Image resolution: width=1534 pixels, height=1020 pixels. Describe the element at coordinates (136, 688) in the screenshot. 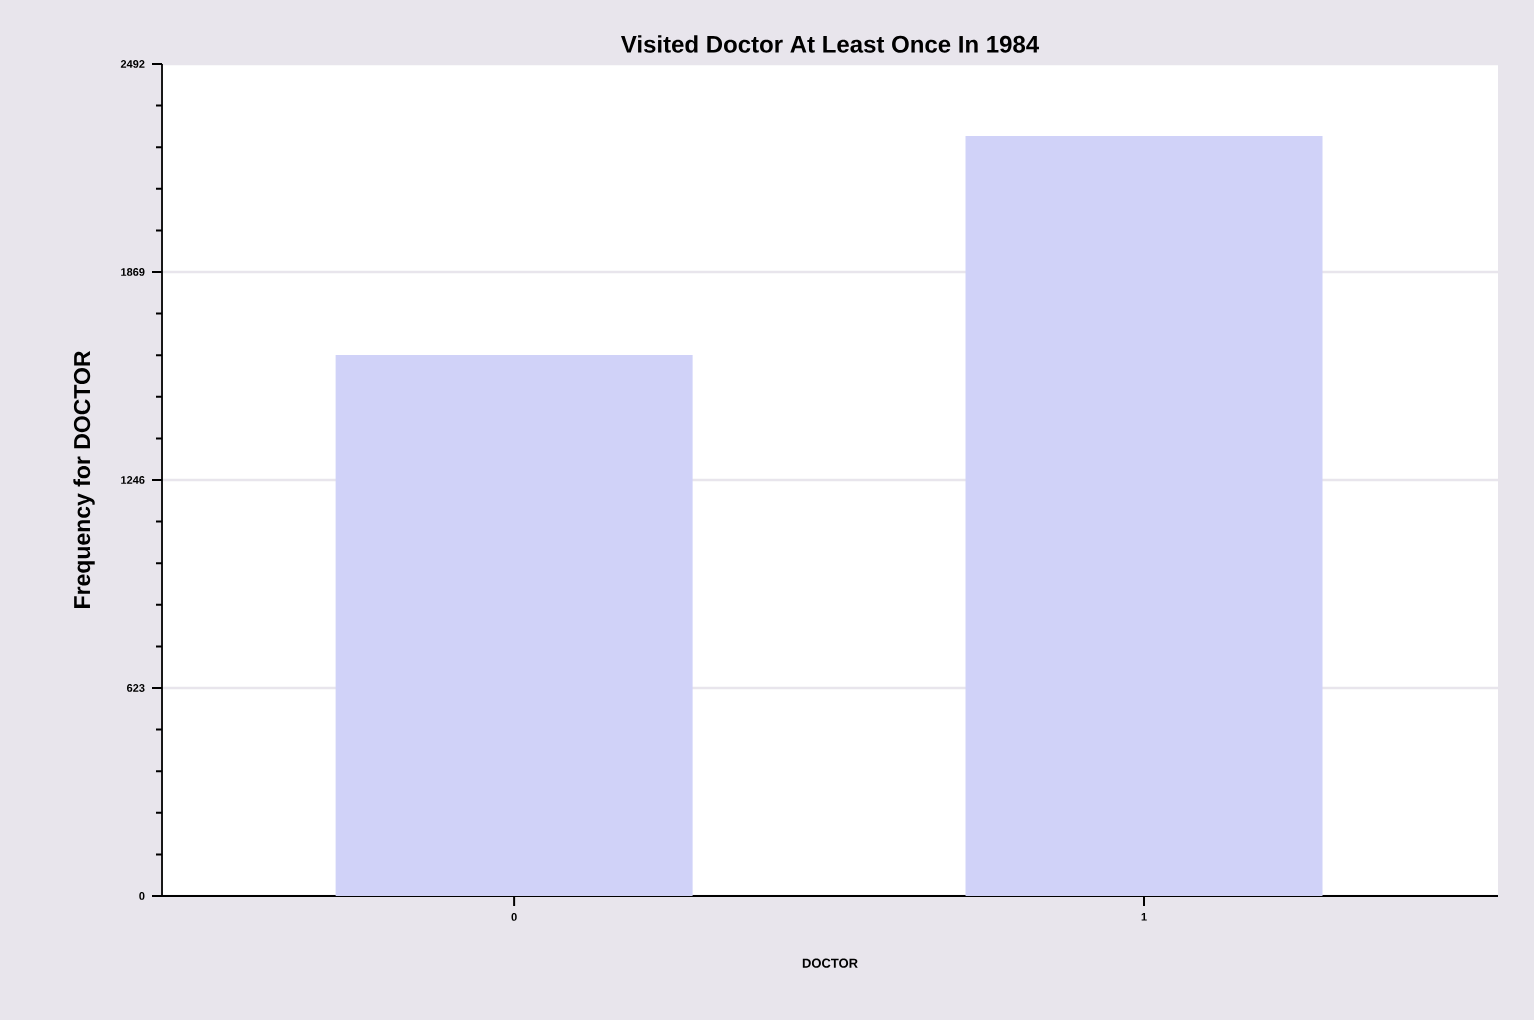

I see `y-tick-label: 623` at that location.